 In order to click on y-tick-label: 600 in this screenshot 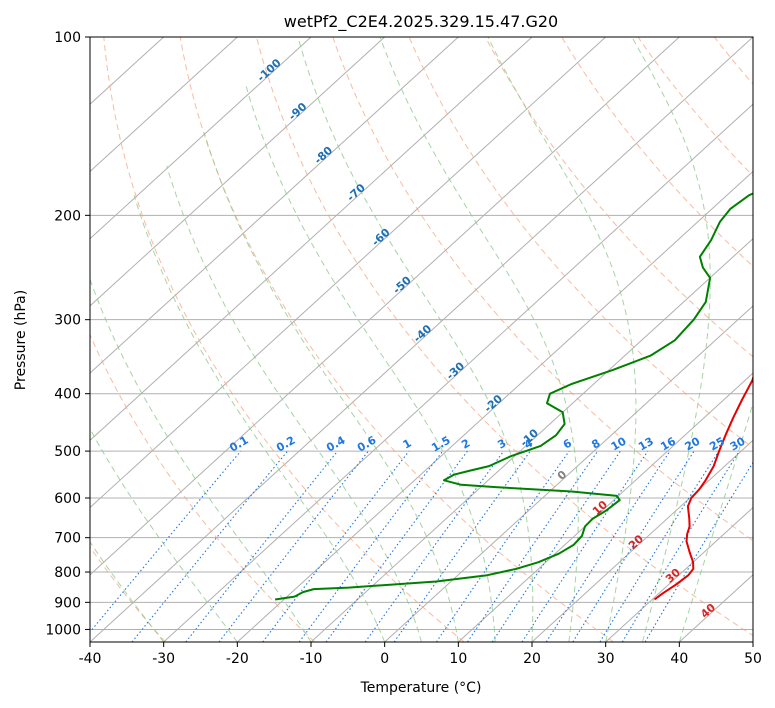, I will do `click(67, 499)`.